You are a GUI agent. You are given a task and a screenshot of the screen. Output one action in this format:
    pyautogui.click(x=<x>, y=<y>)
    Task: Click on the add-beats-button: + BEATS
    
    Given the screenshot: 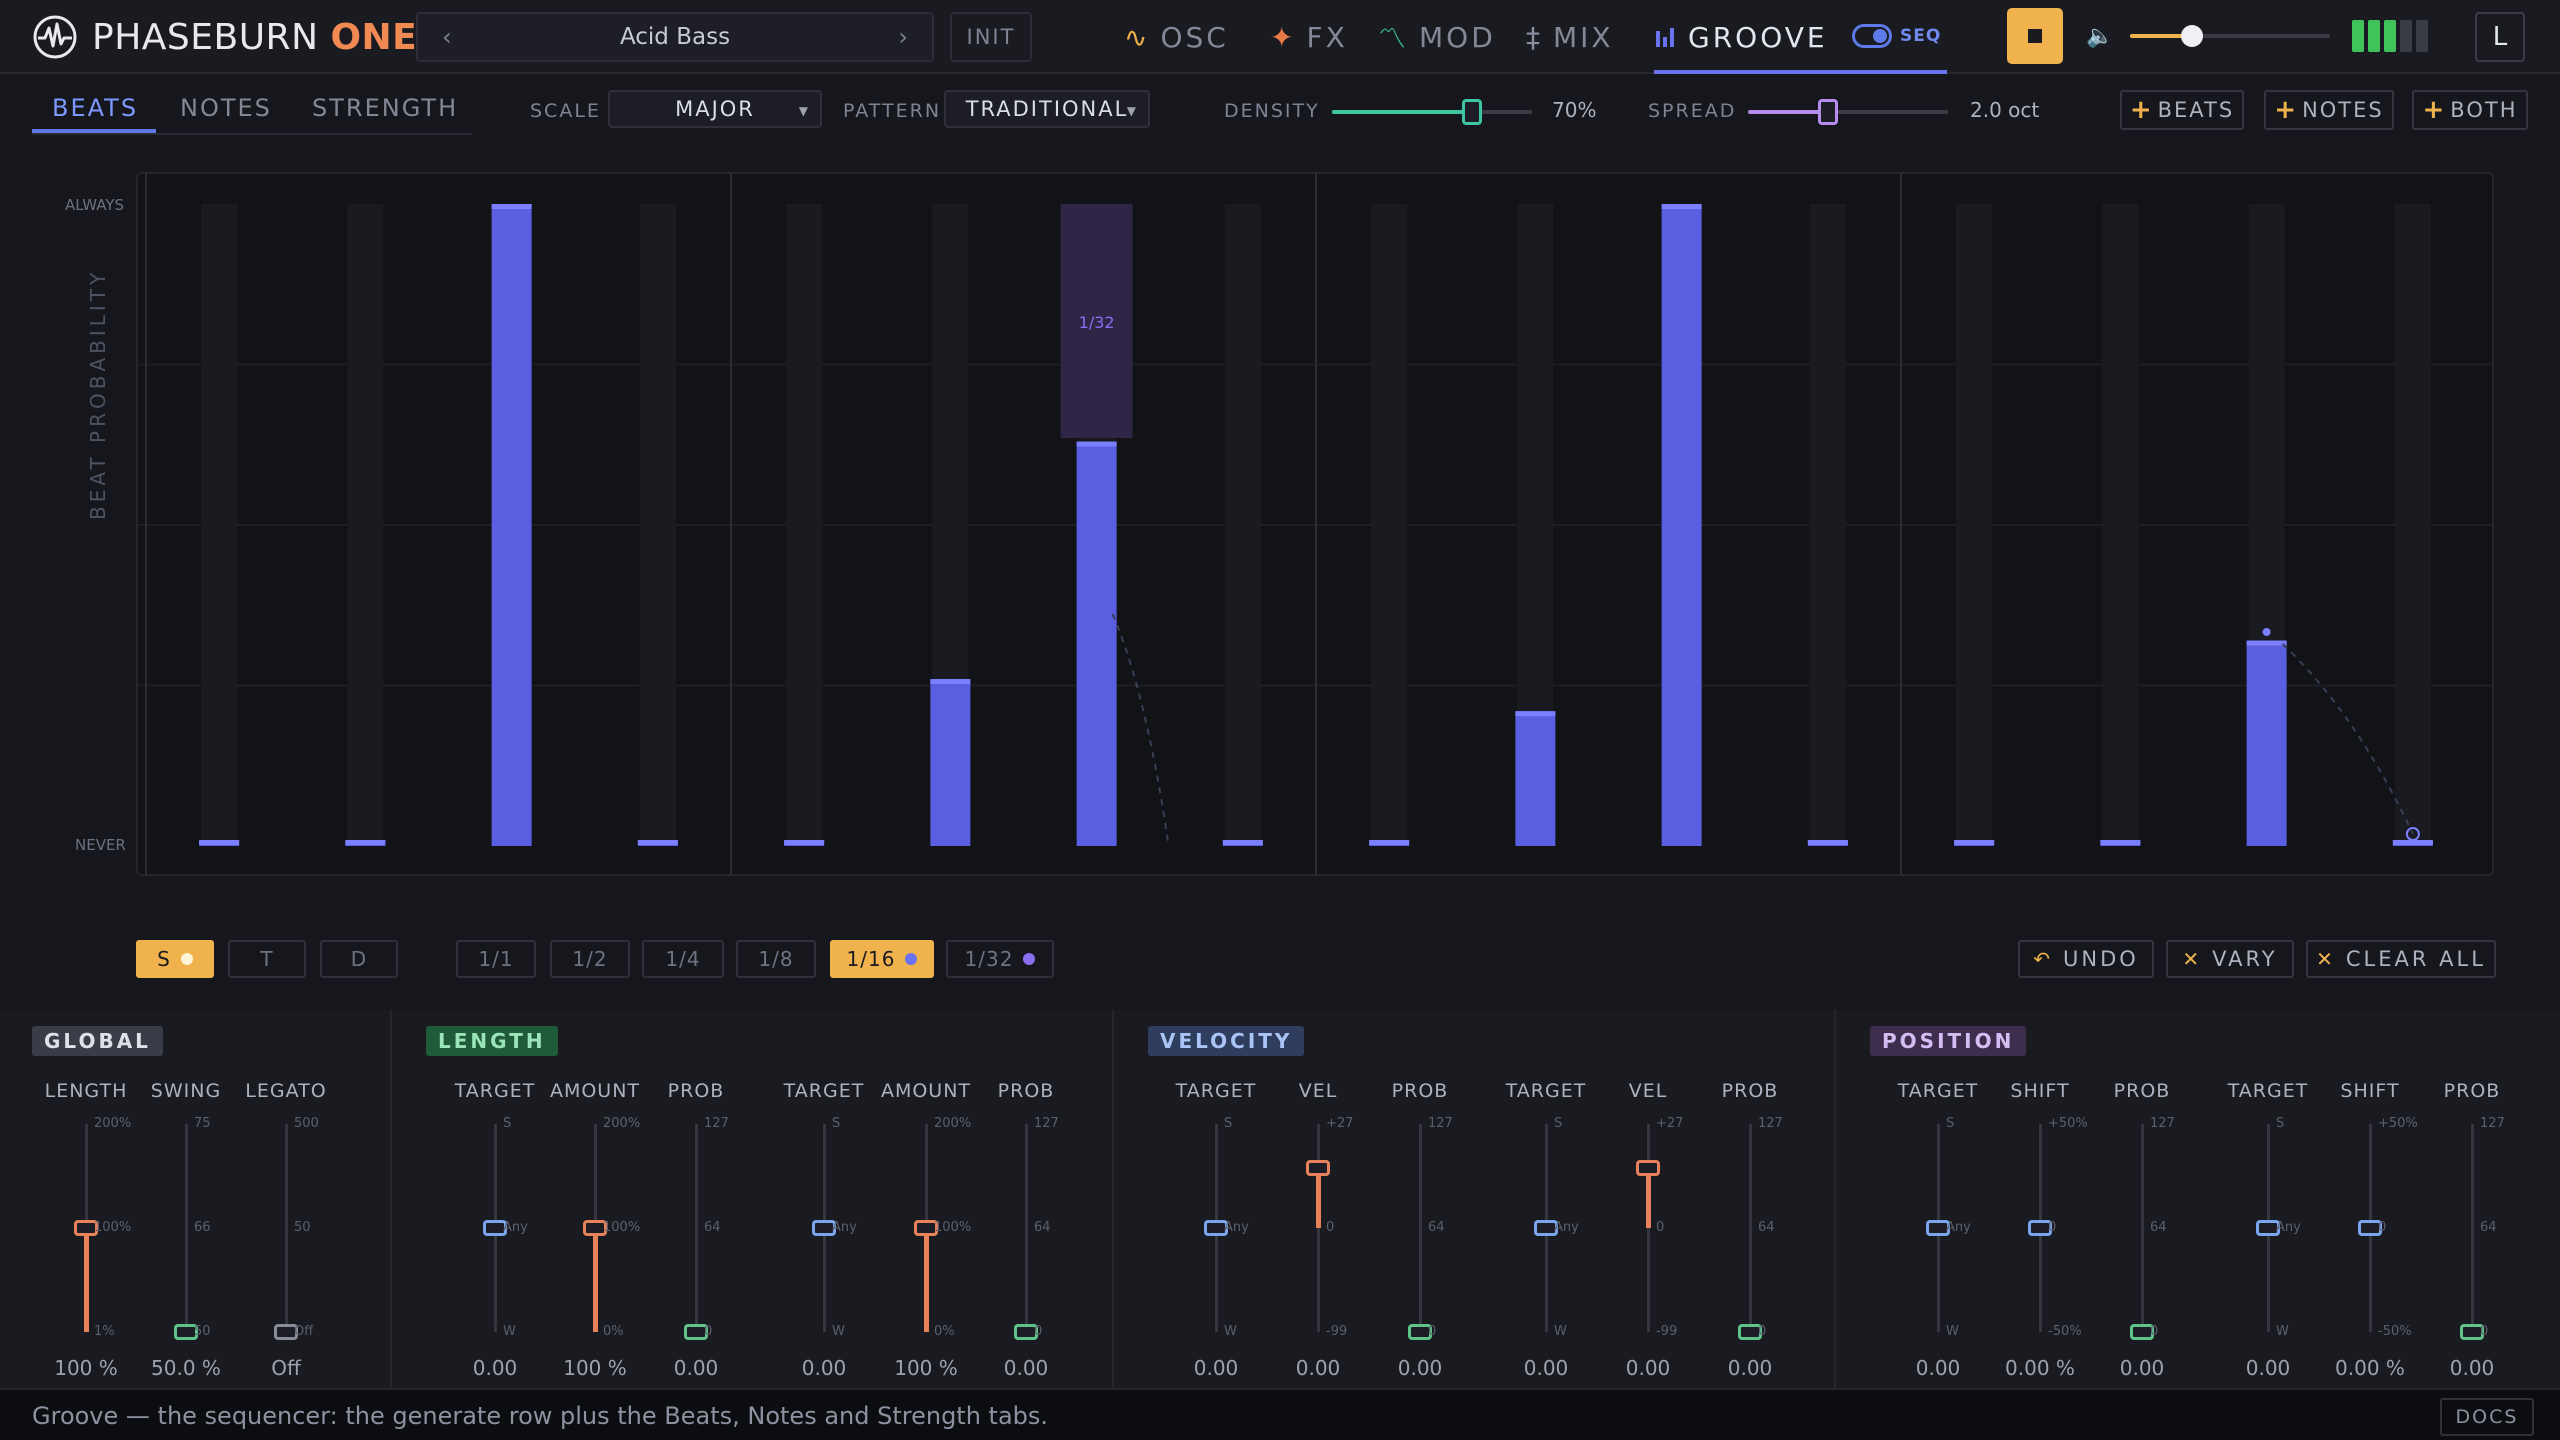 What is the action you would take?
    pyautogui.click(x=2182, y=110)
    